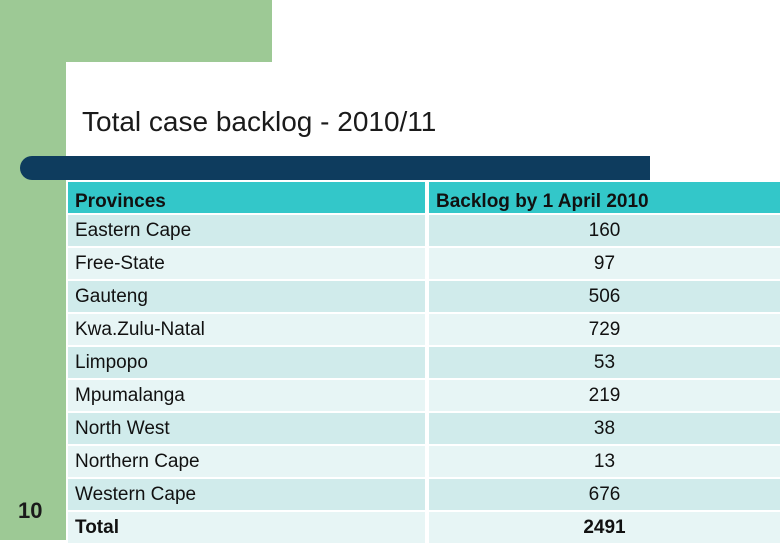 This screenshot has height=543, width=780. I want to click on header-provinces: Provinces, so click(248, 197).